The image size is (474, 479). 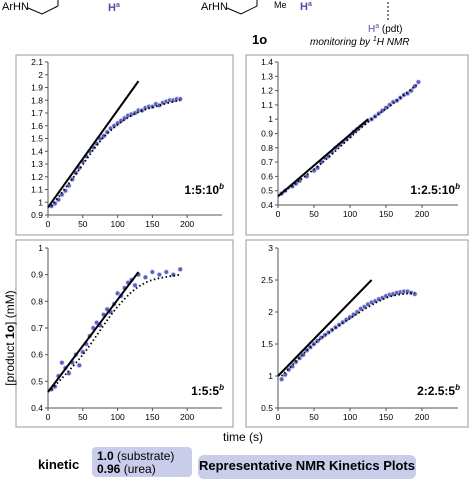 I want to click on scheme-left-group: ArHN, so click(x=15, y=7).